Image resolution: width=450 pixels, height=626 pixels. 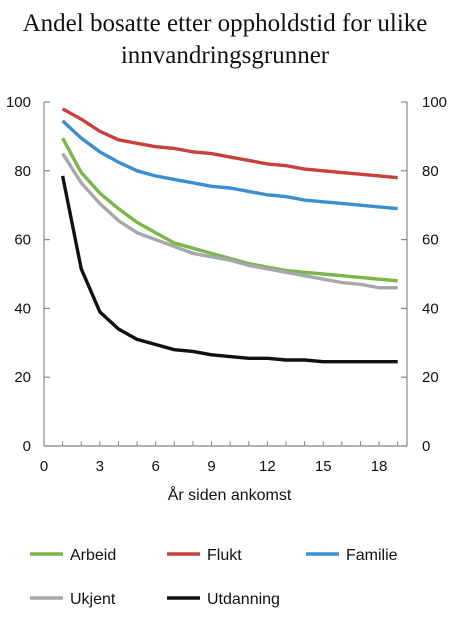 I want to click on chart-title-line-2: innvandringsgrunner, so click(x=225, y=55).